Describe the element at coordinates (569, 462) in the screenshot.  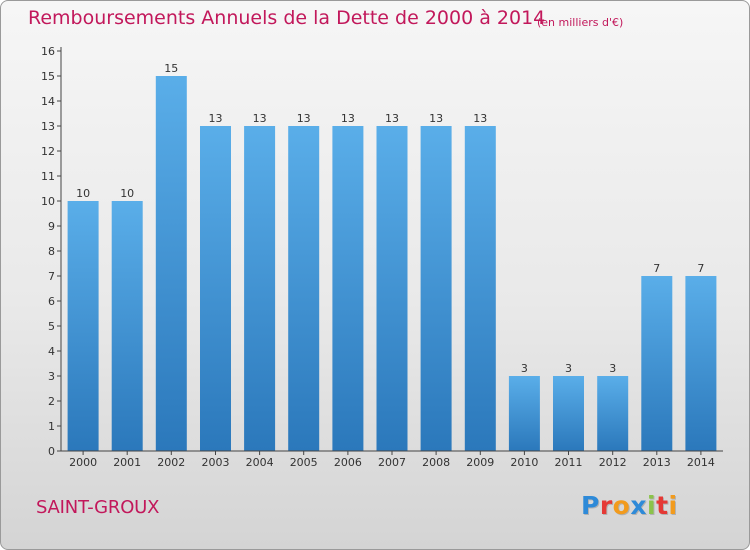
I see `x-tick-label-2011: 2011` at that location.